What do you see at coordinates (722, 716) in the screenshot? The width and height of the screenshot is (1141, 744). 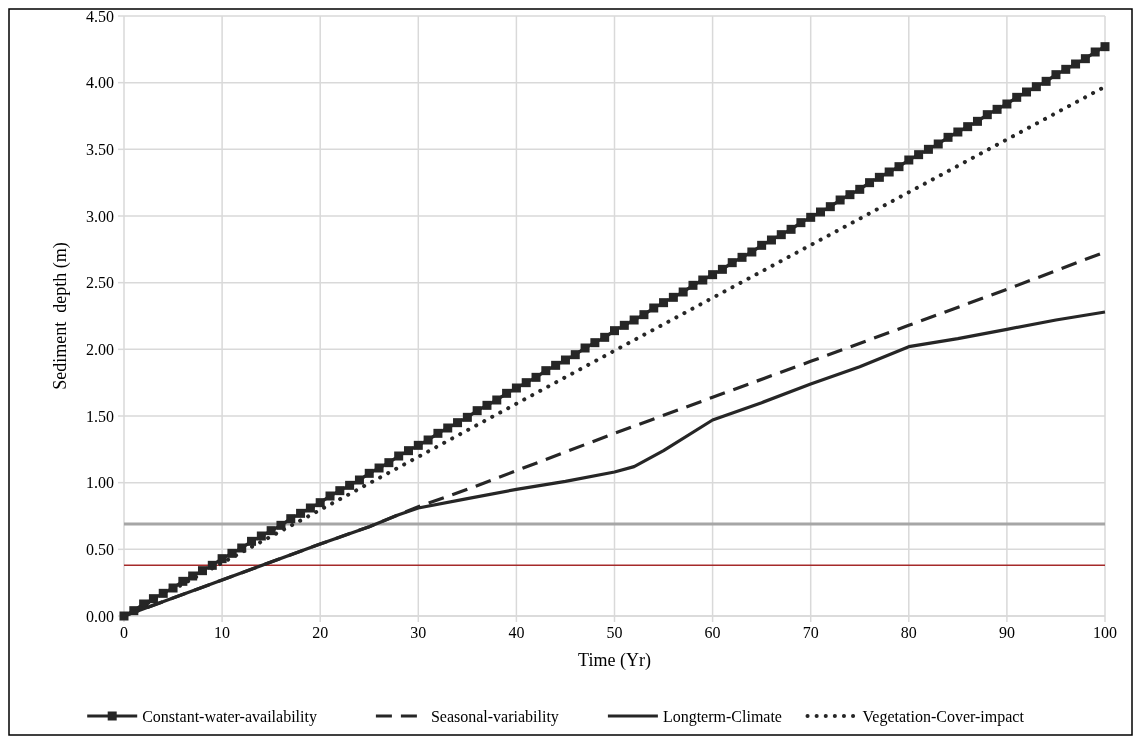 I see `legend-label: Longterm-Climate` at bounding box center [722, 716].